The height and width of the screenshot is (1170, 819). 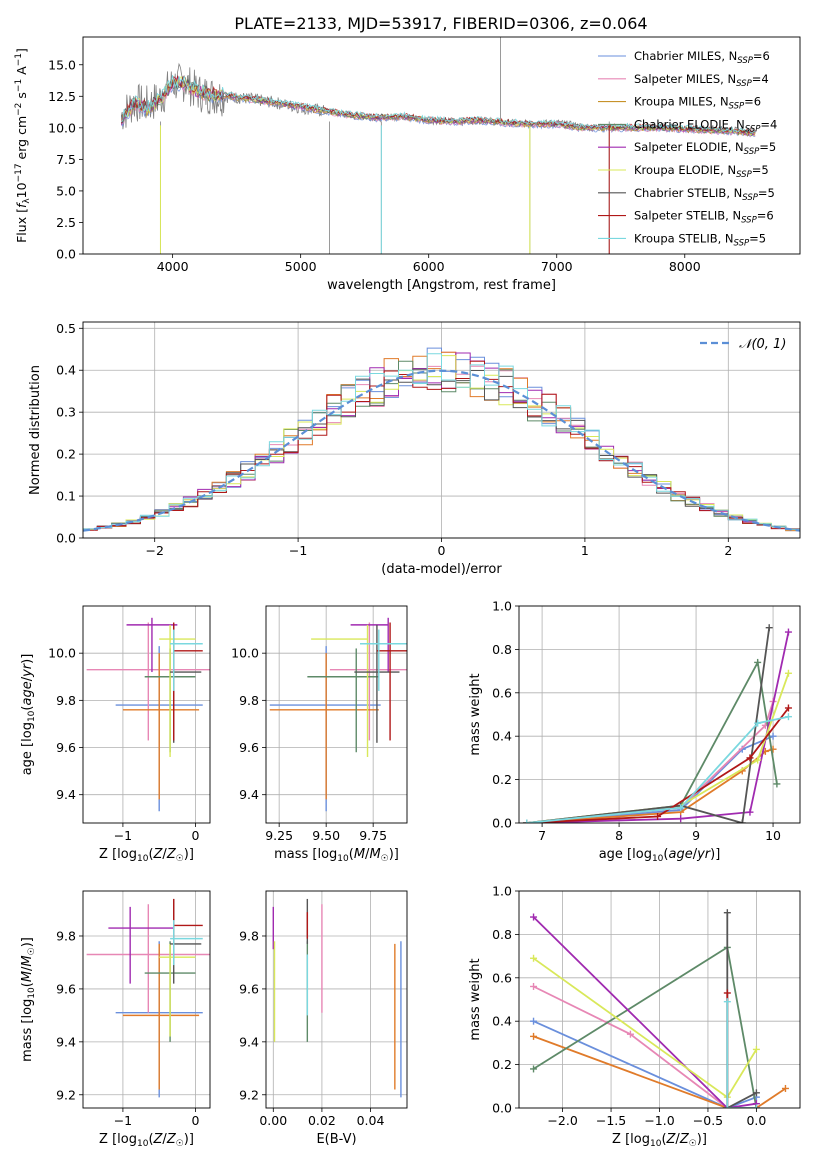 What do you see at coordinates (700, 239) in the screenshot?
I see `legend-label: Kroupa STELIB, NSSP=5` at bounding box center [700, 239].